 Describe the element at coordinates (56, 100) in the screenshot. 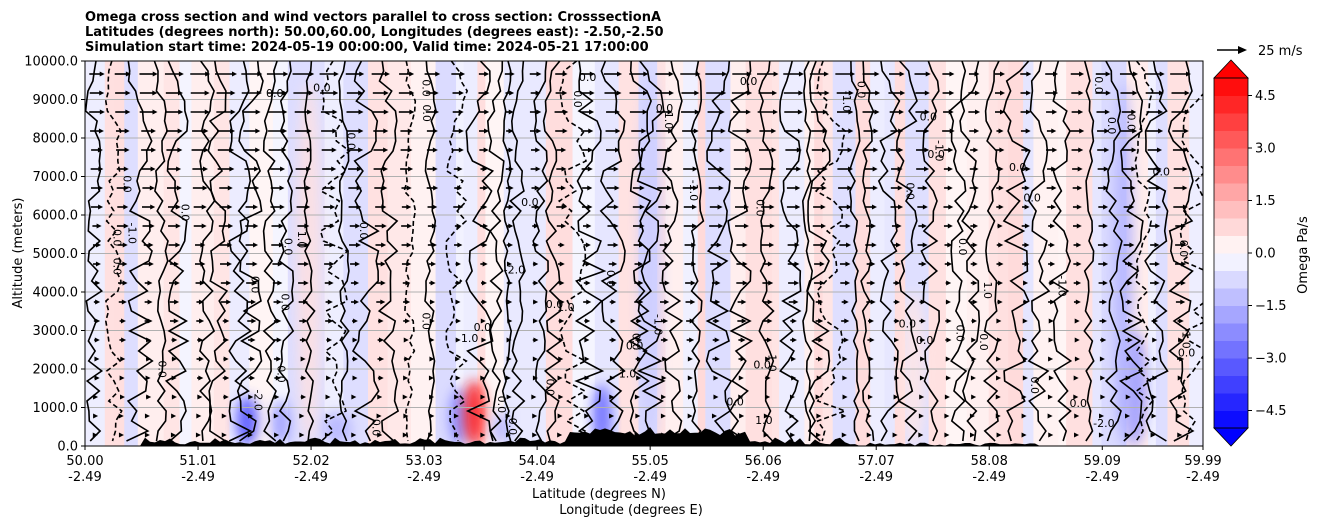

I see `y-tick-label: 9000.0` at that location.